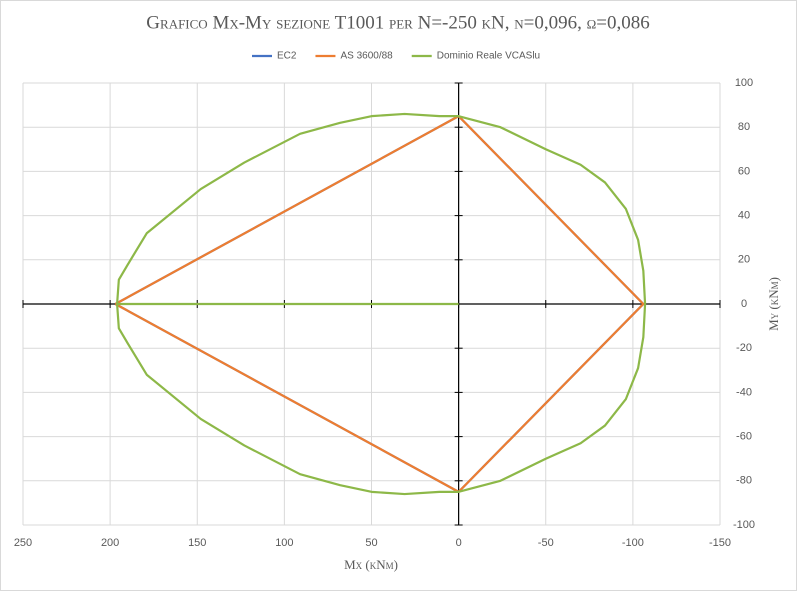 The image size is (797, 591). What do you see at coordinates (110, 543) in the screenshot?
I see `x-tick-label: 200` at bounding box center [110, 543].